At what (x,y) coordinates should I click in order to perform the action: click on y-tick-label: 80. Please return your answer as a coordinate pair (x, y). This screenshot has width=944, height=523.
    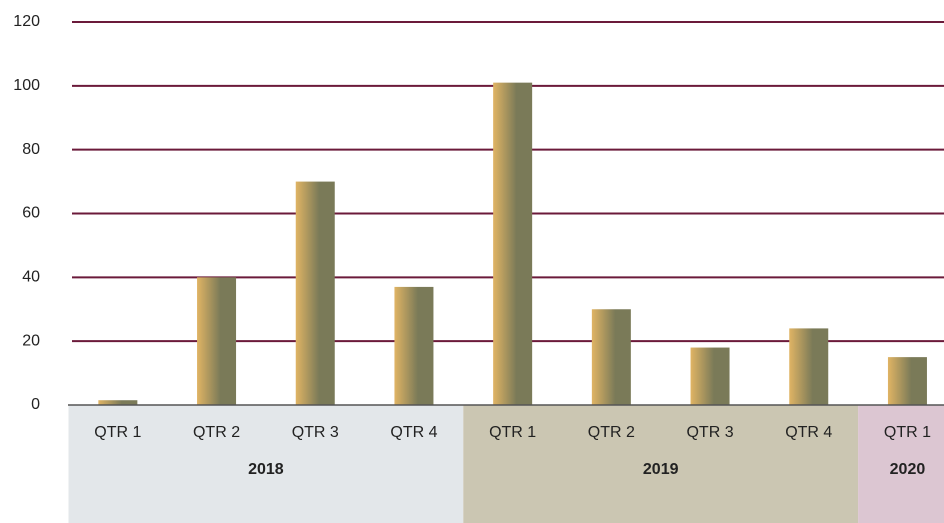
    Looking at the image, I should click on (31, 149).